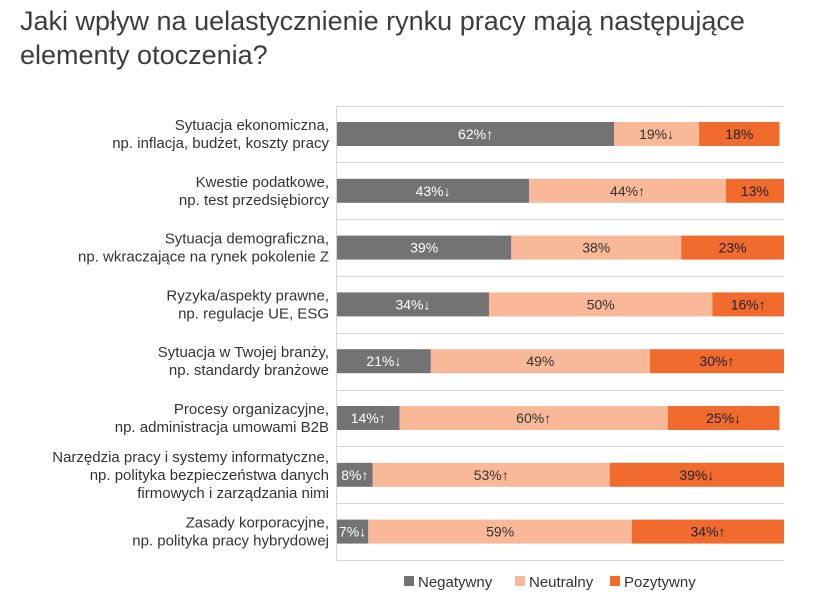  Describe the element at coordinates (455, 582) in the screenshot. I see `legend-label: Negatywny` at that location.